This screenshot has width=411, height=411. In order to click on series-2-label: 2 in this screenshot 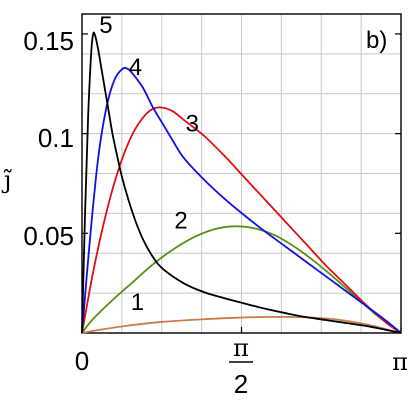, I will do `click(180, 220)`.